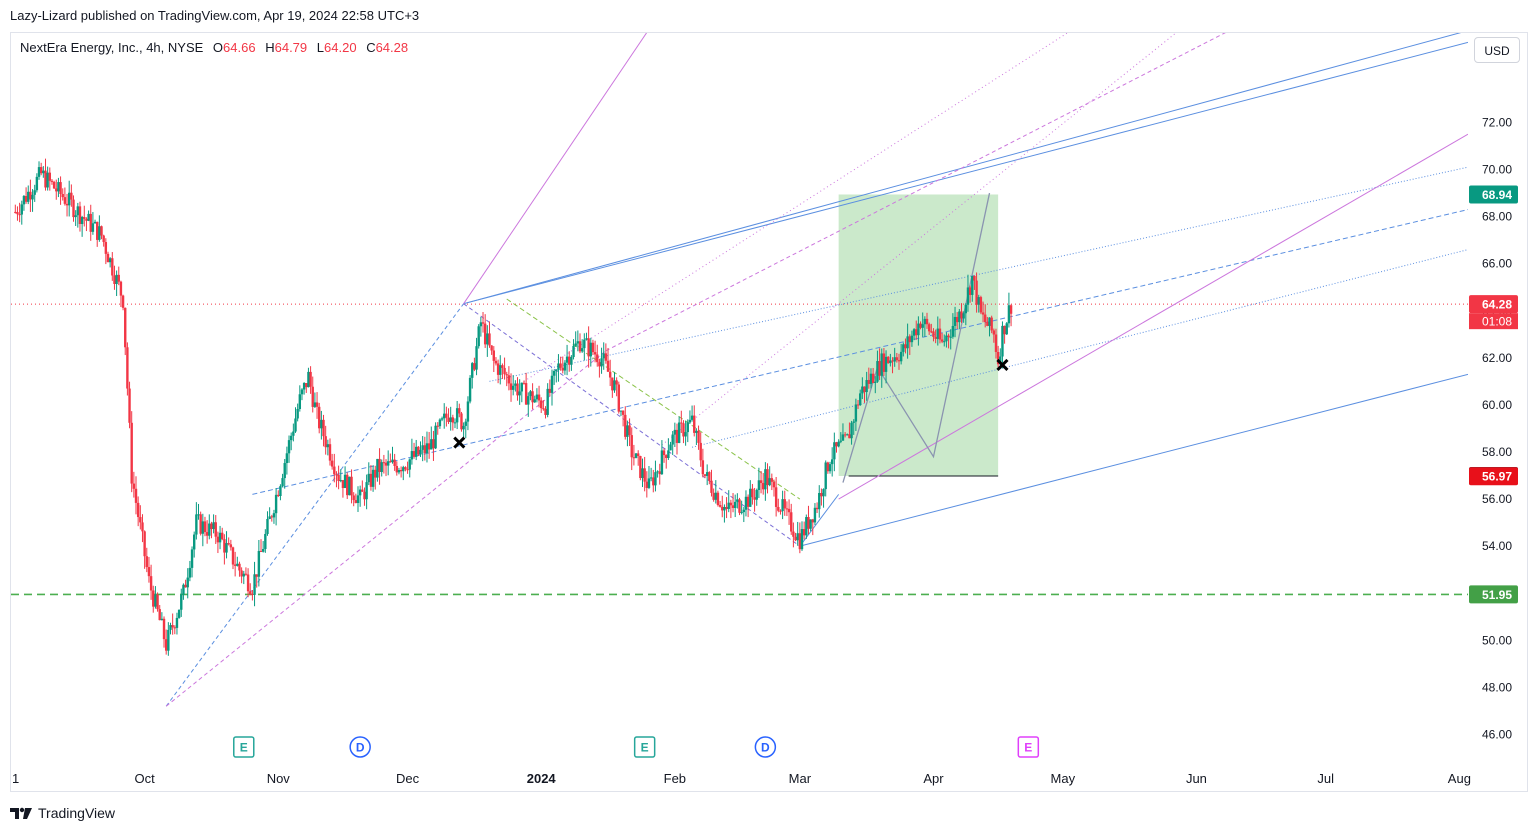 This screenshot has height=834, width=1539. I want to click on x-tick-label: Oct, so click(145, 778).